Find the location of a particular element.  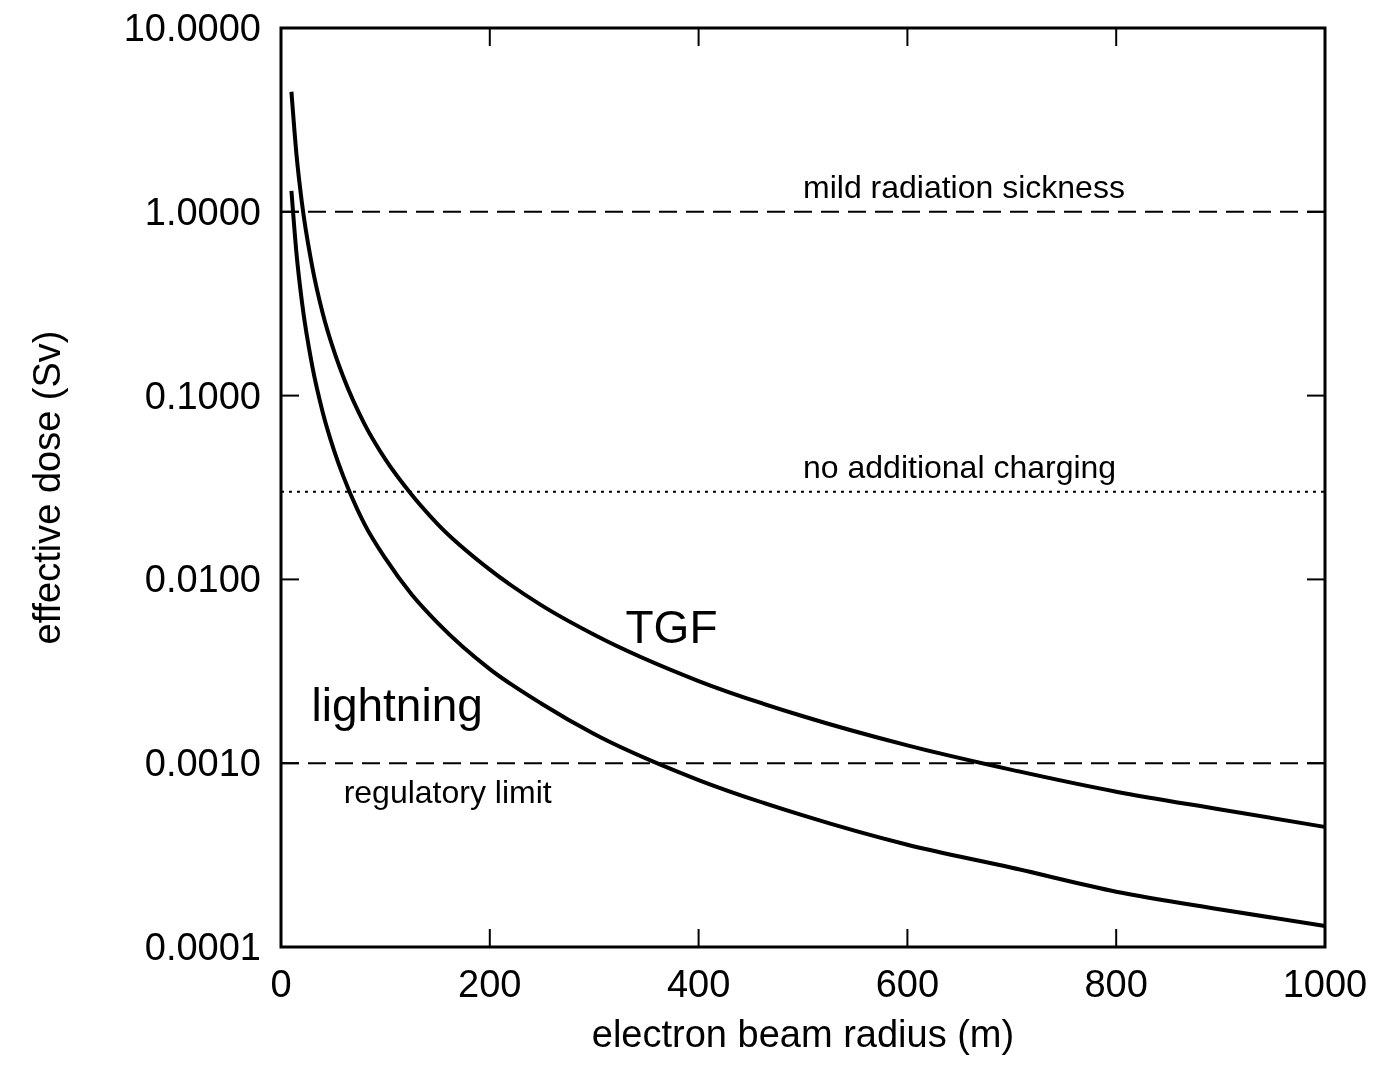

x-tick-label: 0 is located at coordinates (281, 984).